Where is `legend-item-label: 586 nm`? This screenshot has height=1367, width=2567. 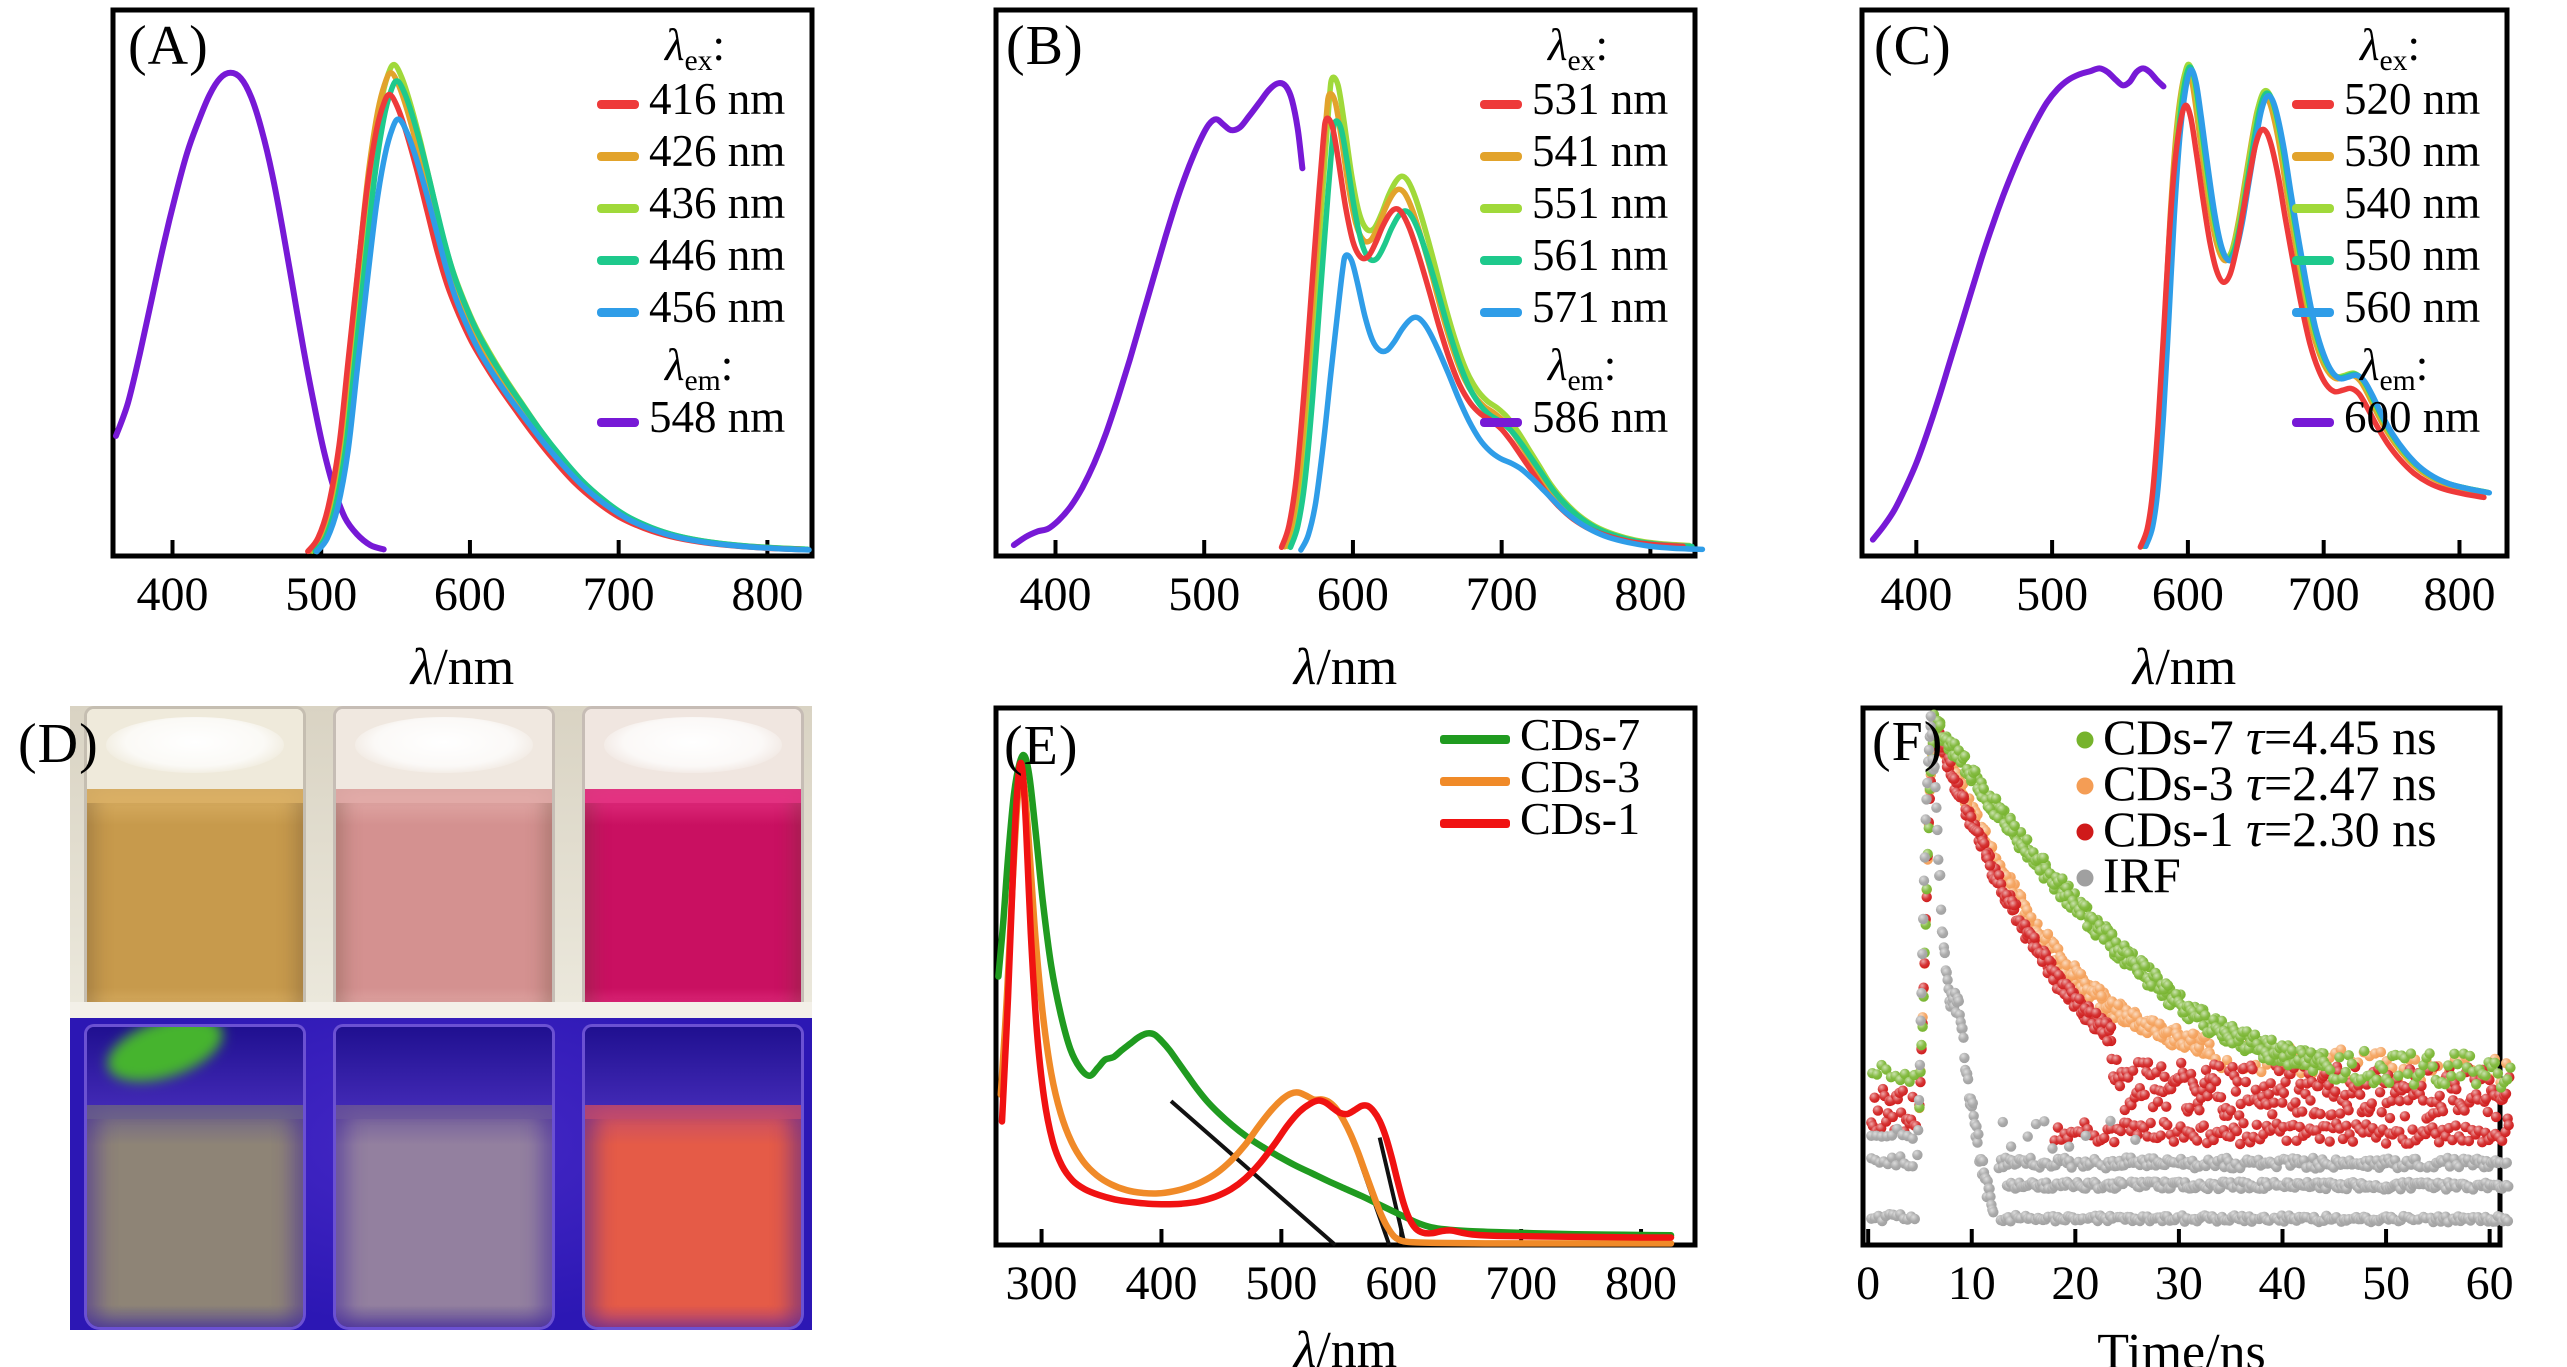
legend-item-label: 586 nm is located at coordinates (1600, 417).